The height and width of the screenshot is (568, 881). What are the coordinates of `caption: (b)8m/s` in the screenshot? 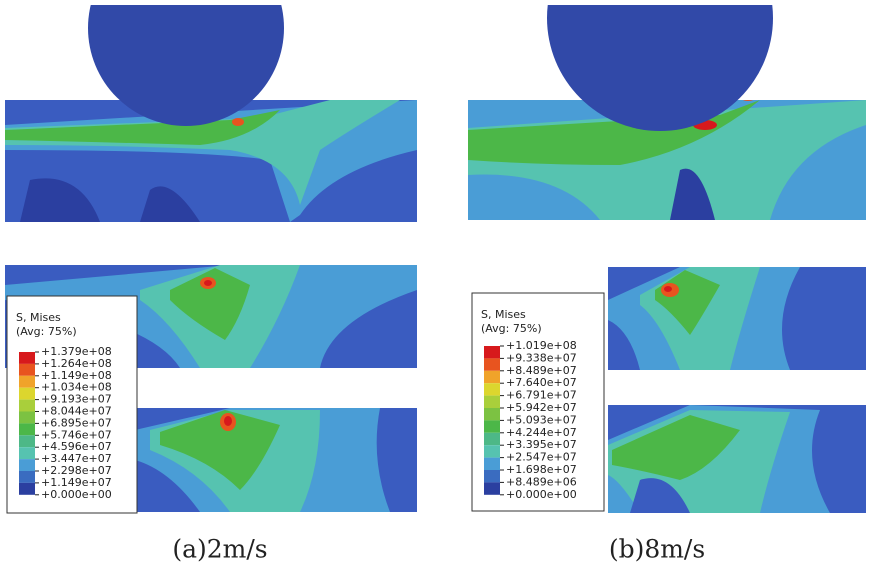 It's located at (657, 549).